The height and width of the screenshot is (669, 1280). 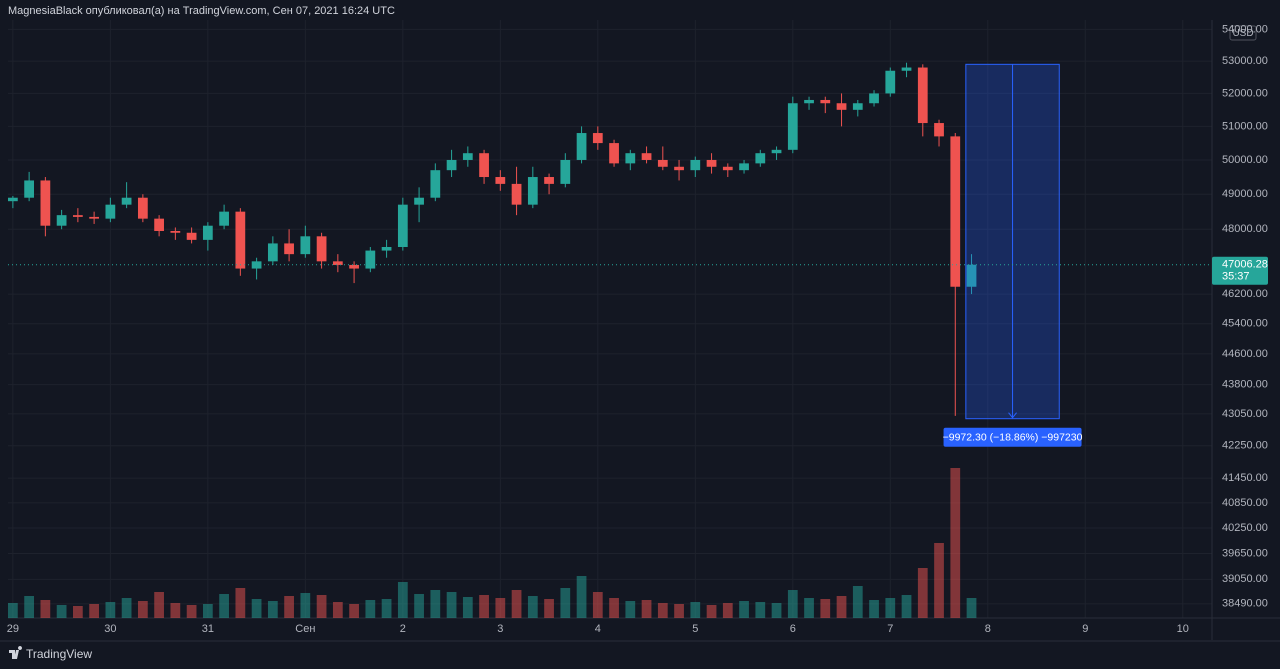 What do you see at coordinates (1245, 384) in the screenshot?
I see `y-tick-label: 43800.00` at bounding box center [1245, 384].